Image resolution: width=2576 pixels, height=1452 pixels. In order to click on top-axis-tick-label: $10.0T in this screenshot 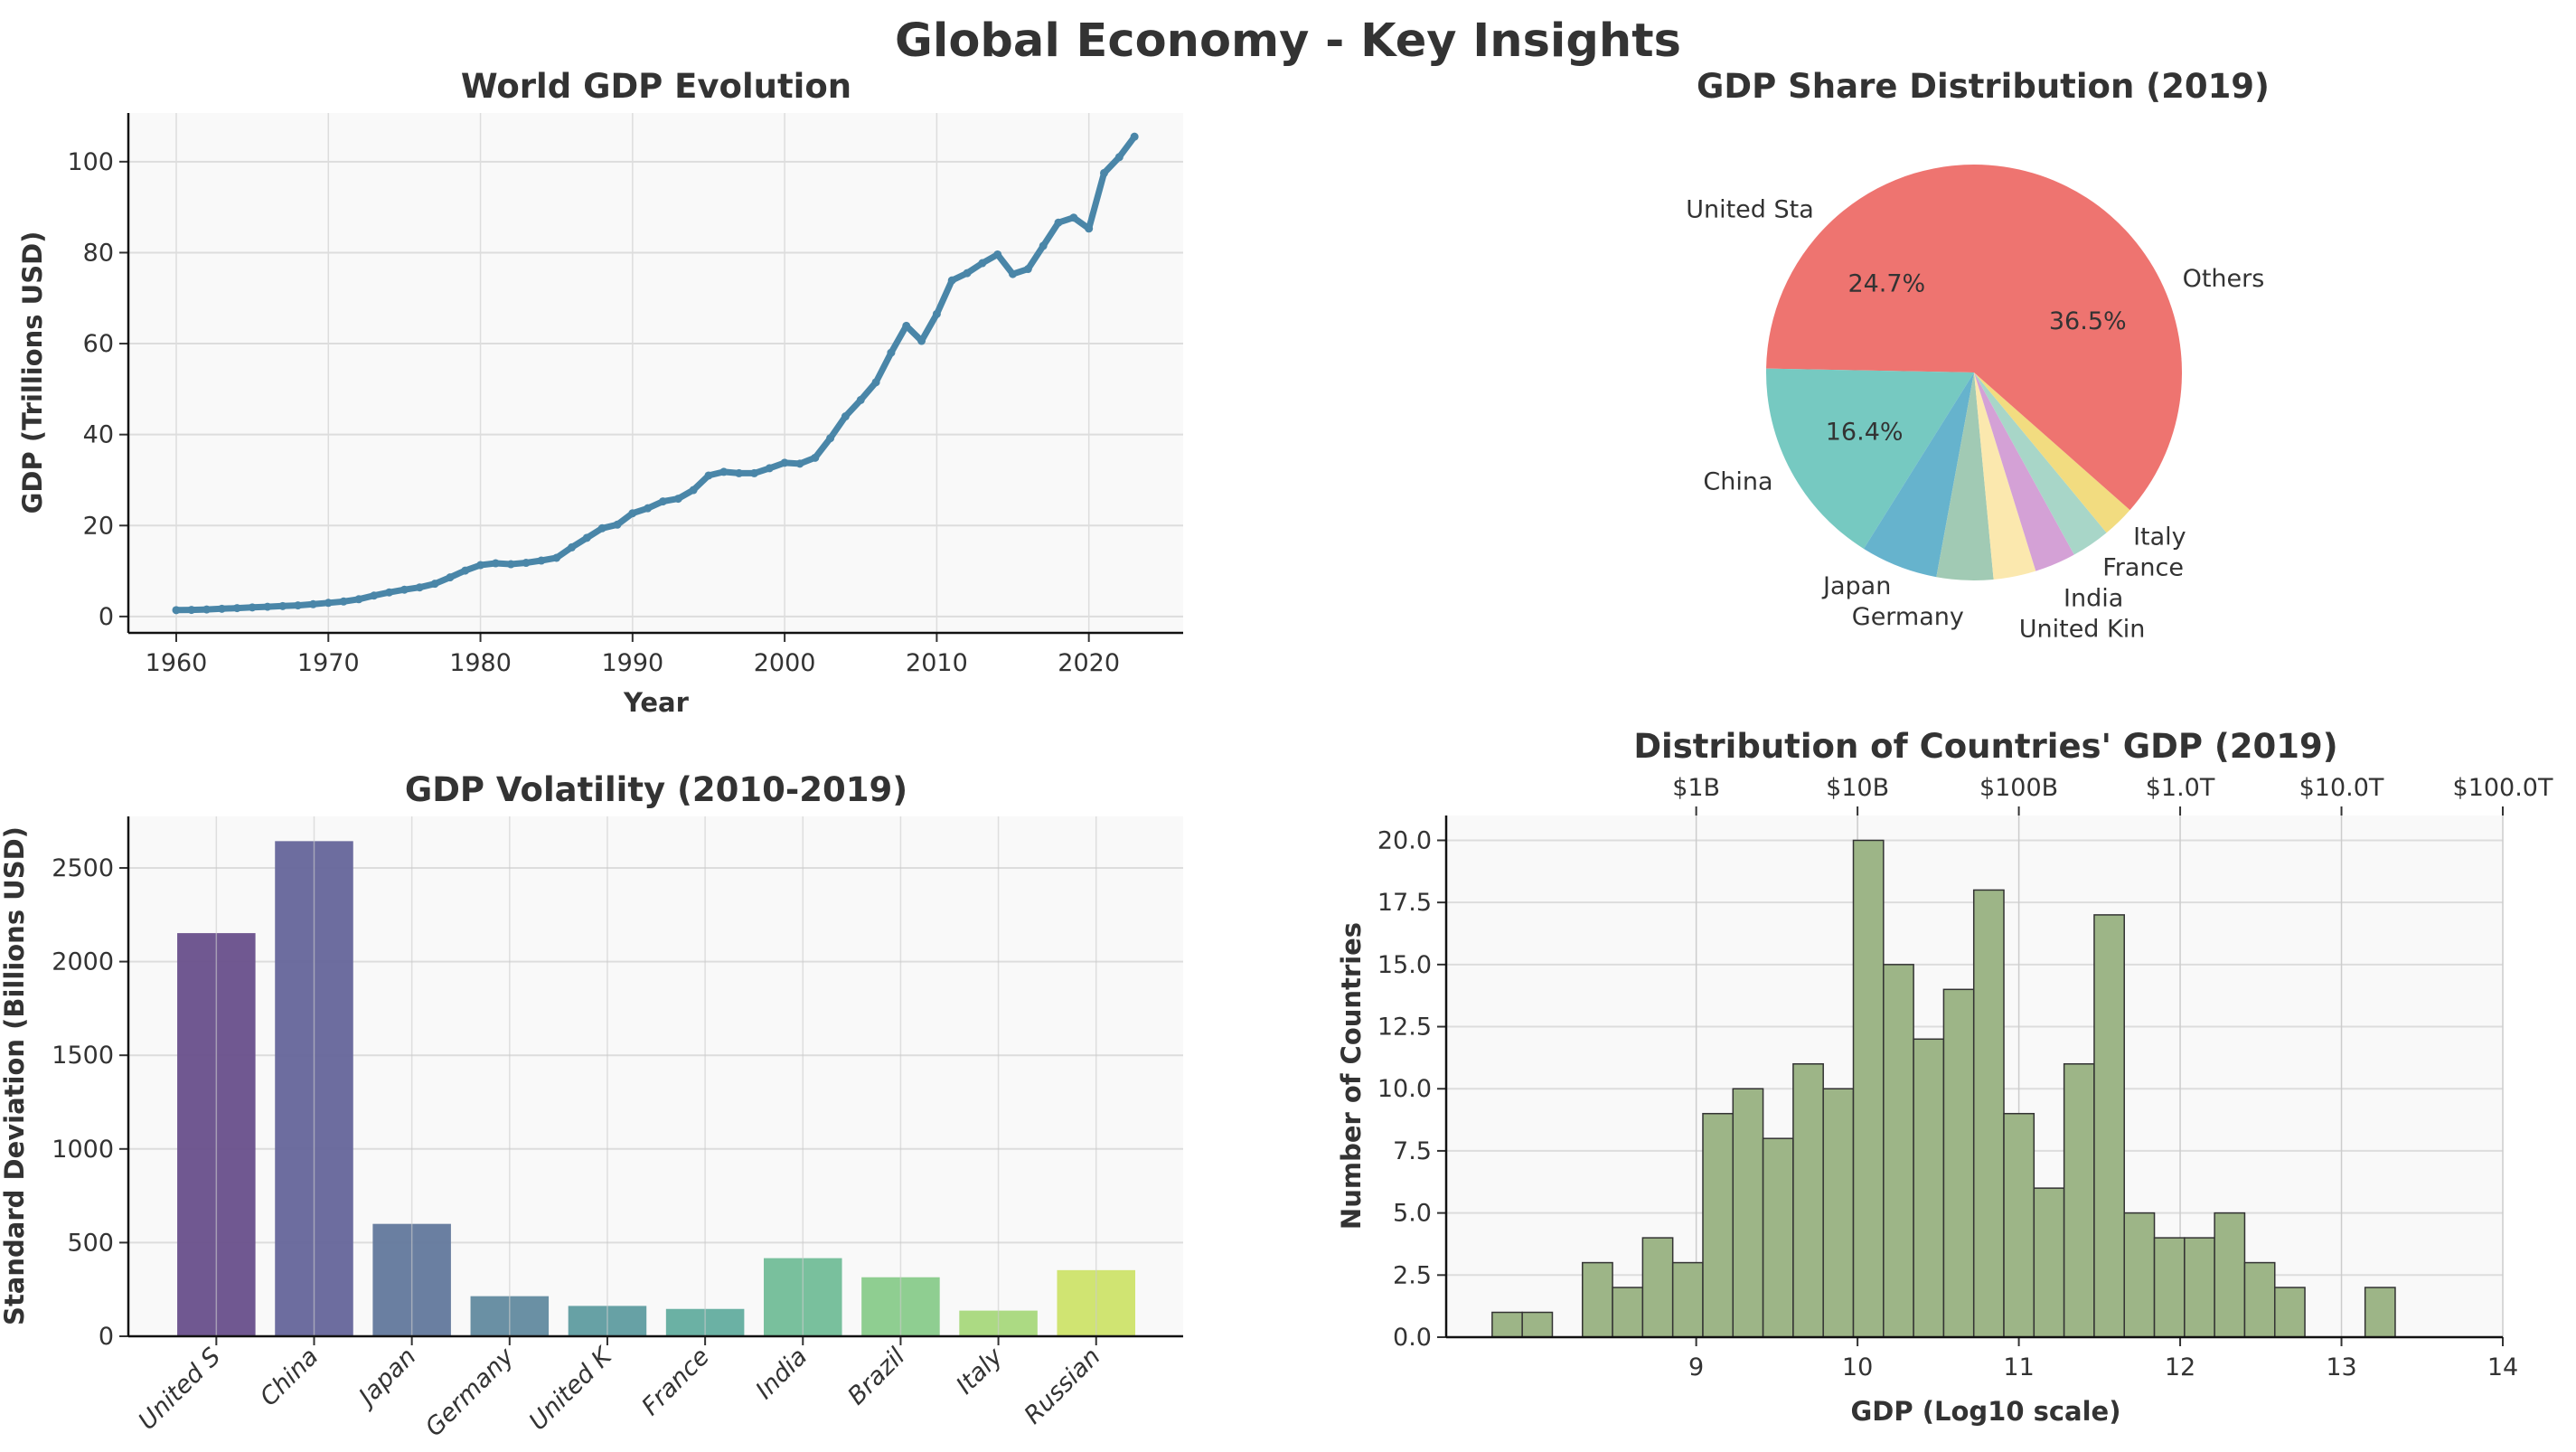, I will do `click(2341, 788)`.